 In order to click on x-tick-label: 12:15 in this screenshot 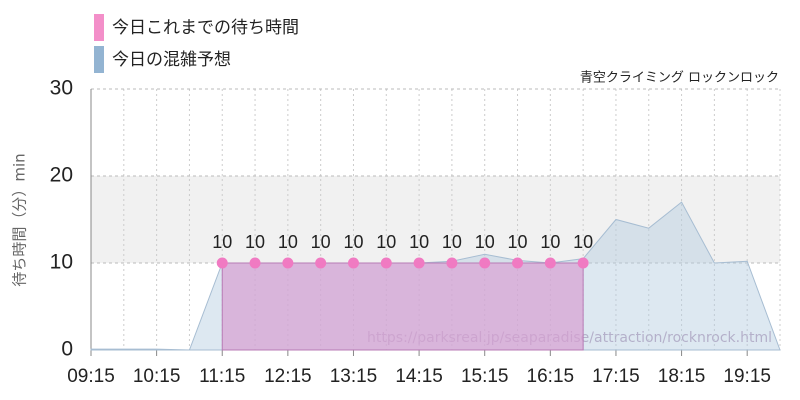, I will do `click(288, 376)`.